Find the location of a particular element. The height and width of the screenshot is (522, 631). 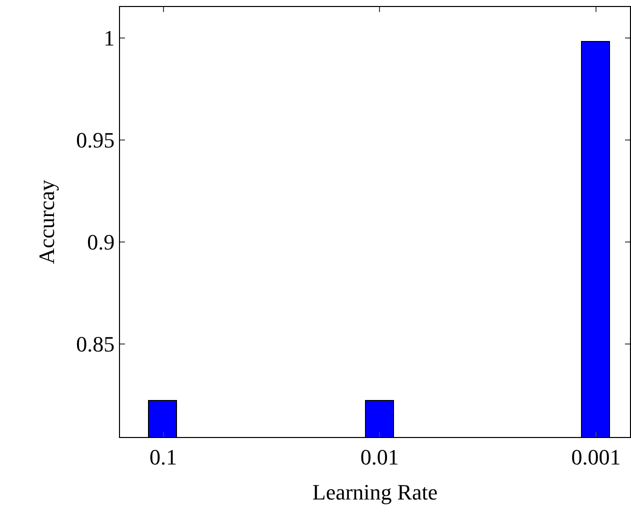

x-tick-label: 0.01 is located at coordinates (379, 457).